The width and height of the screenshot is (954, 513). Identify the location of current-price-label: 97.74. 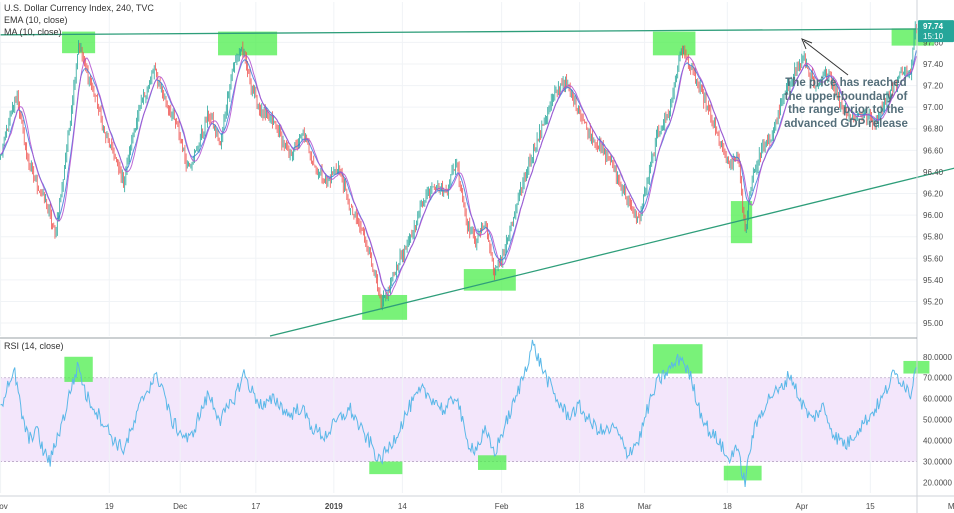
(933, 26).